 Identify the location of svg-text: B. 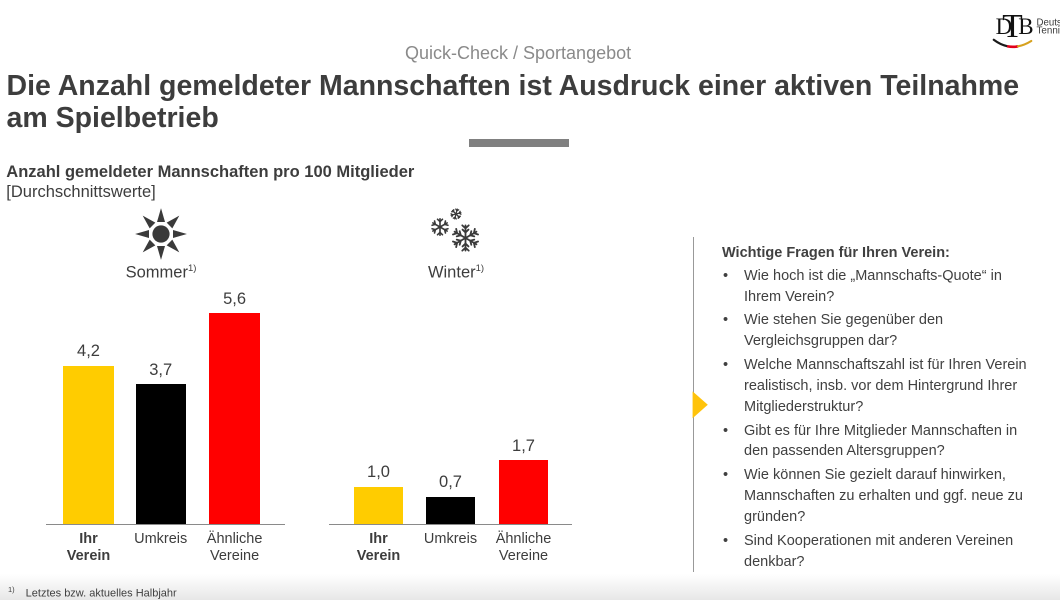
(1025, 26).